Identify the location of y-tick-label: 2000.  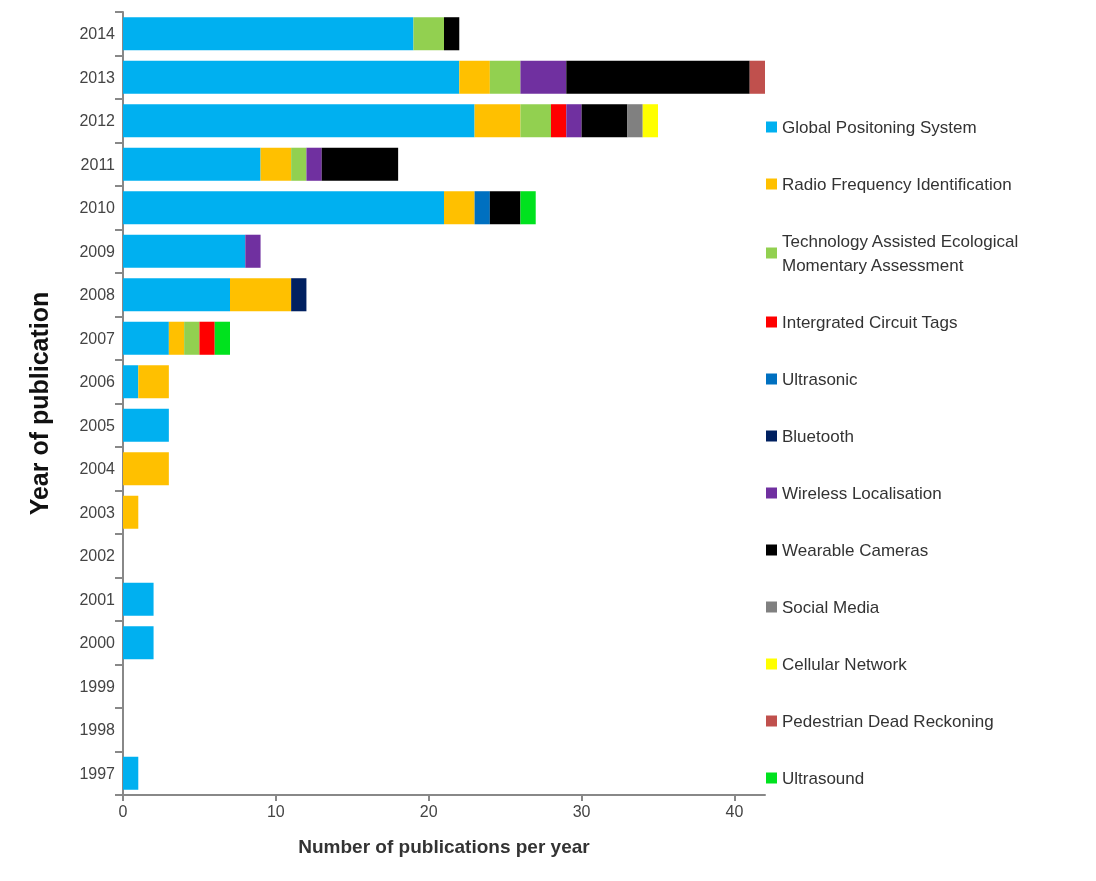
(97, 643).